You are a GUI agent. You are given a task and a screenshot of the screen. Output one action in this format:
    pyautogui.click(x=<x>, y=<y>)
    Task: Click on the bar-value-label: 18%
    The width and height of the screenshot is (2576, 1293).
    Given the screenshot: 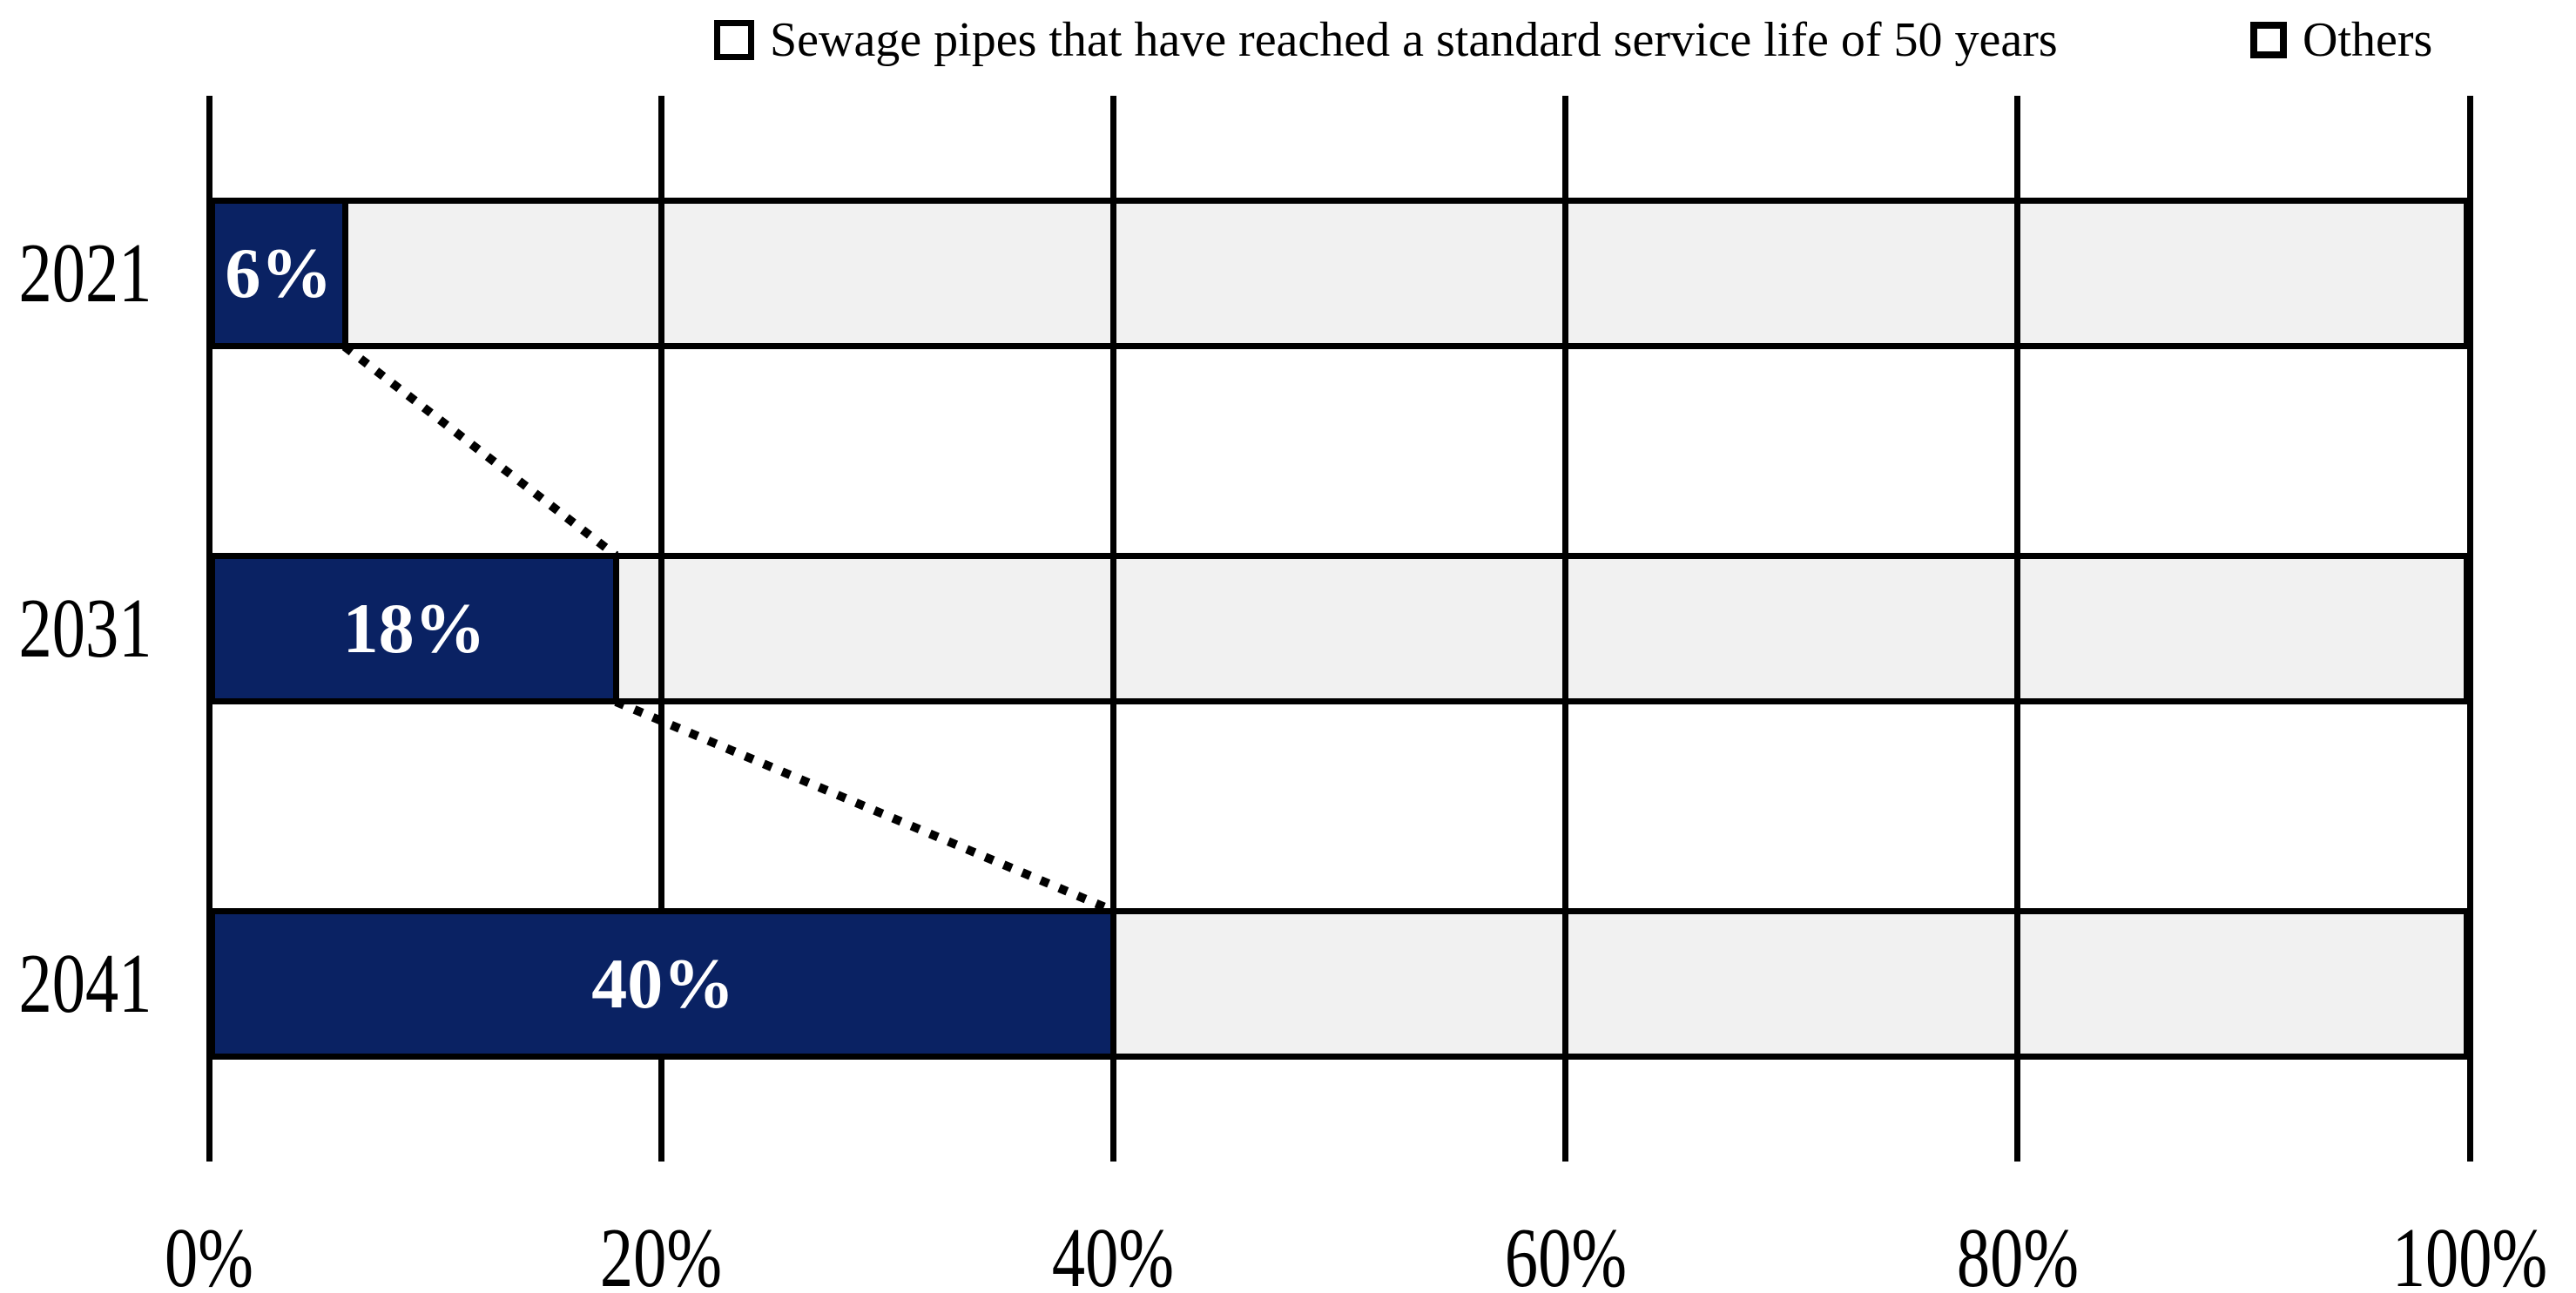 What is the action you would take?
    pyautogui.click(x=414, y=628)
    